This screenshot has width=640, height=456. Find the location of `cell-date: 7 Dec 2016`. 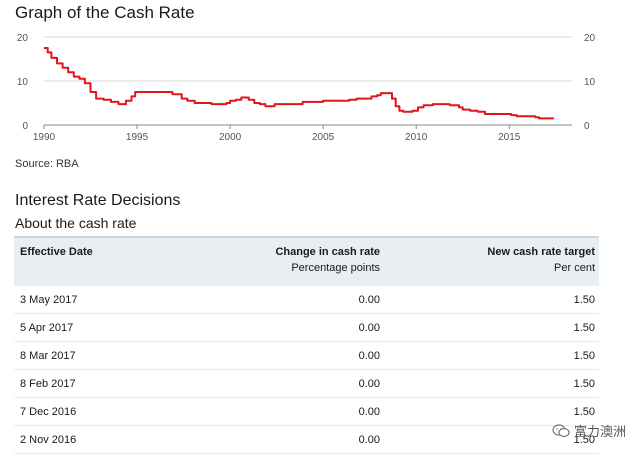

cell-date: 7 Dec 2016 is located at coordinates (109, 411).